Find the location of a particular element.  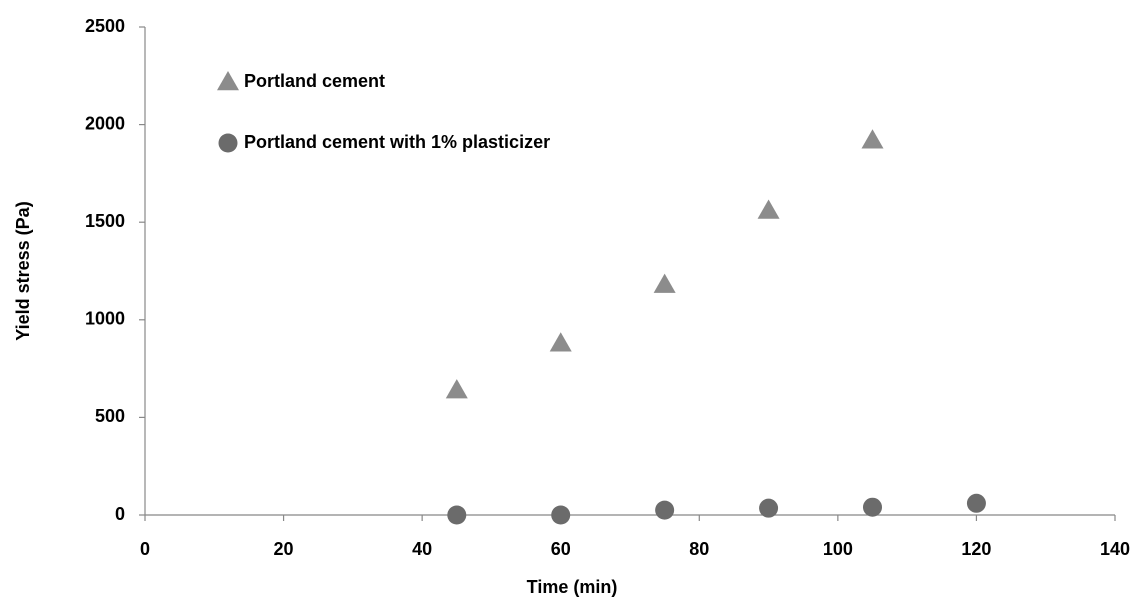

y-tick-label: 1500 is located at coordinates (105, 221).